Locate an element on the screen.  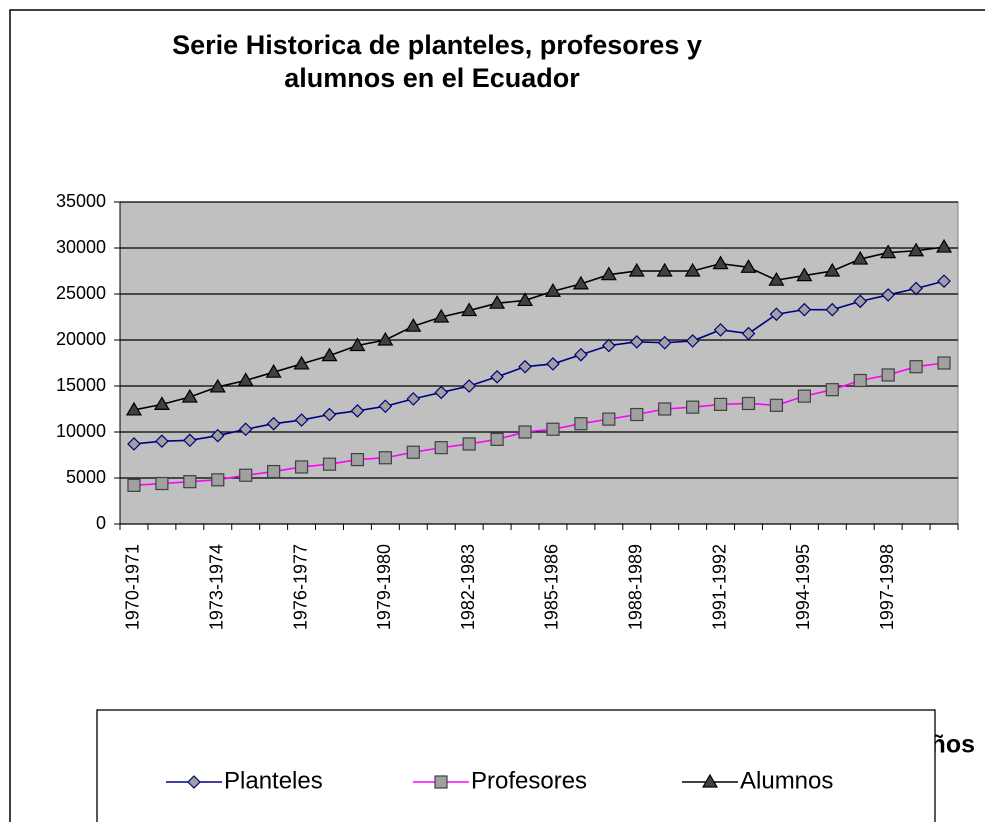
x-tick-label: 1991-1992 is located at coordinates (719, 587).